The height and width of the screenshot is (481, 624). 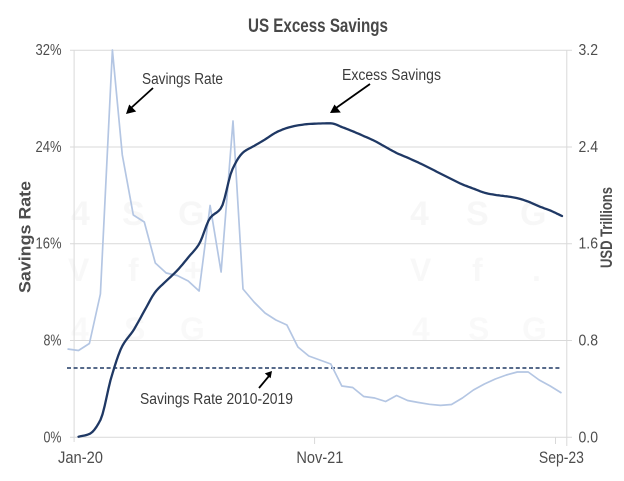 I want to click on svg-text: 24%, so click(x=49, y=147).